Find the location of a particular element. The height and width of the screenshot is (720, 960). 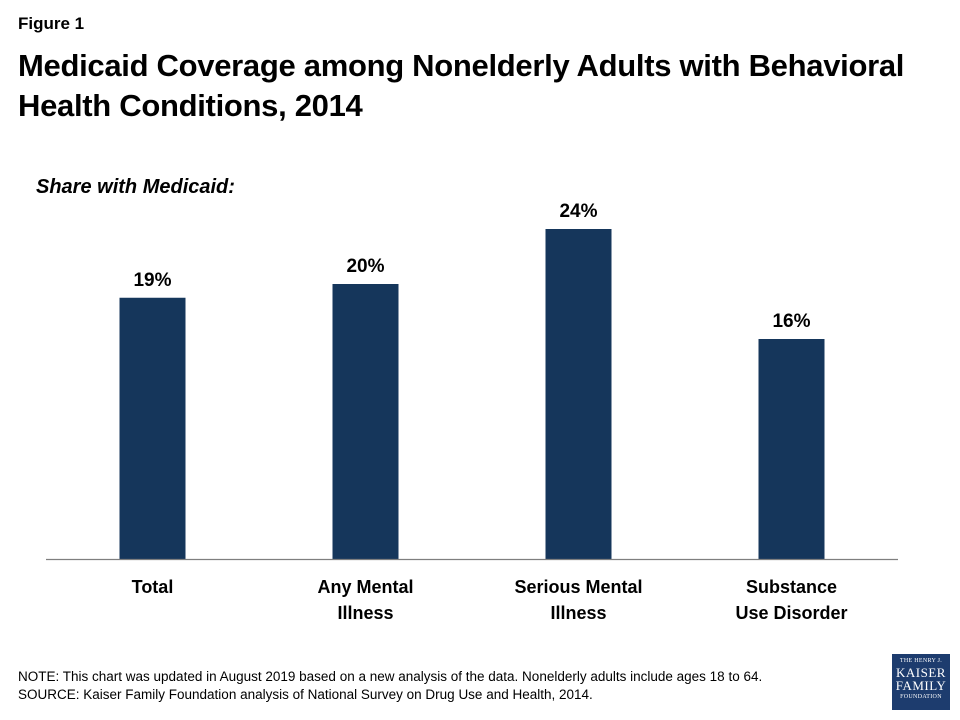

value-label-3: 16% is located at coordinates (791, 321).